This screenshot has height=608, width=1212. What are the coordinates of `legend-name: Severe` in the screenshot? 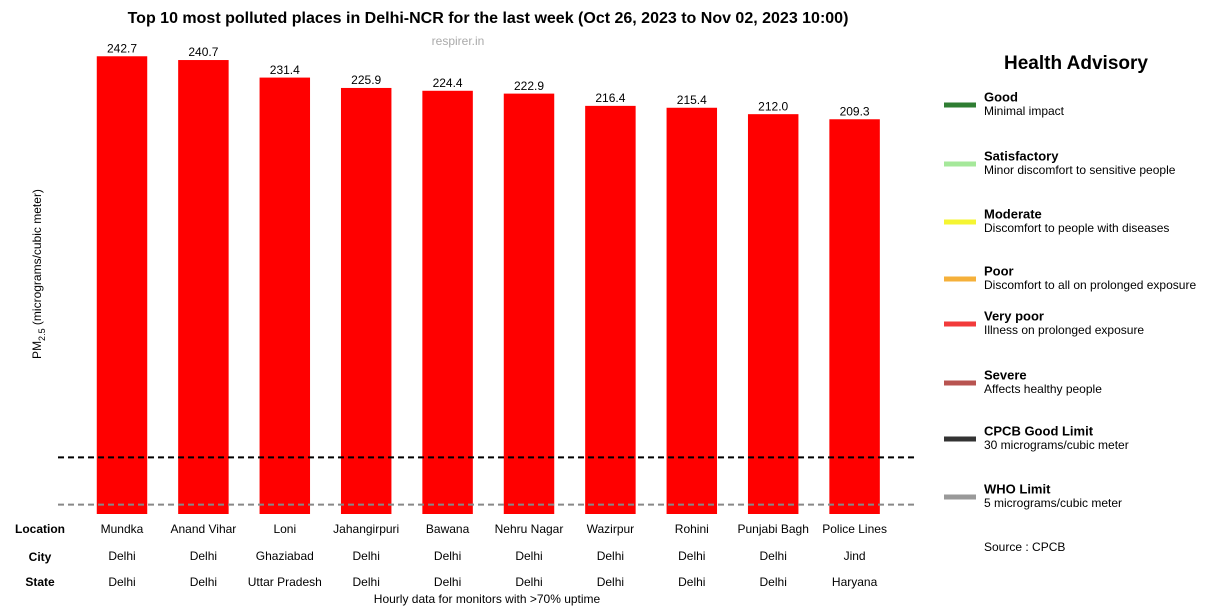 It's located at (1005, 374).